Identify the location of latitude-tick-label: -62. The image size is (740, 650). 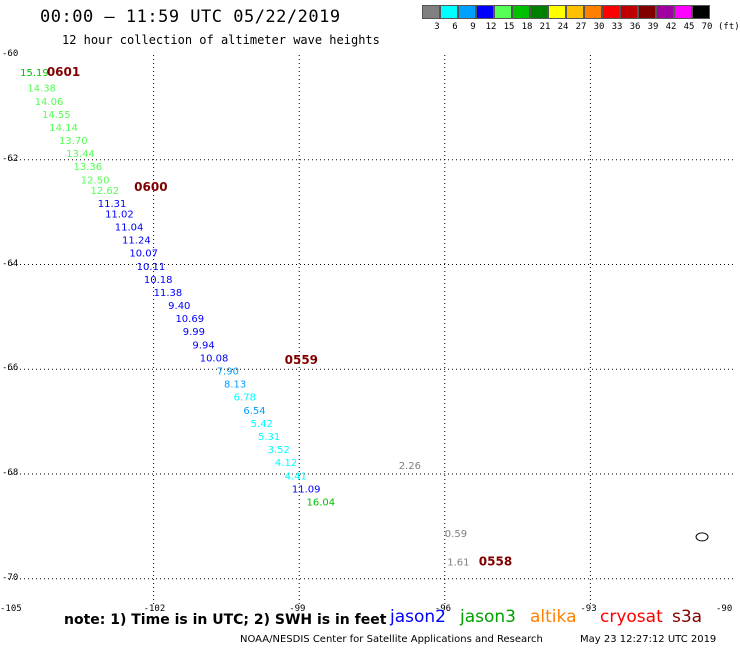
(10, 158).